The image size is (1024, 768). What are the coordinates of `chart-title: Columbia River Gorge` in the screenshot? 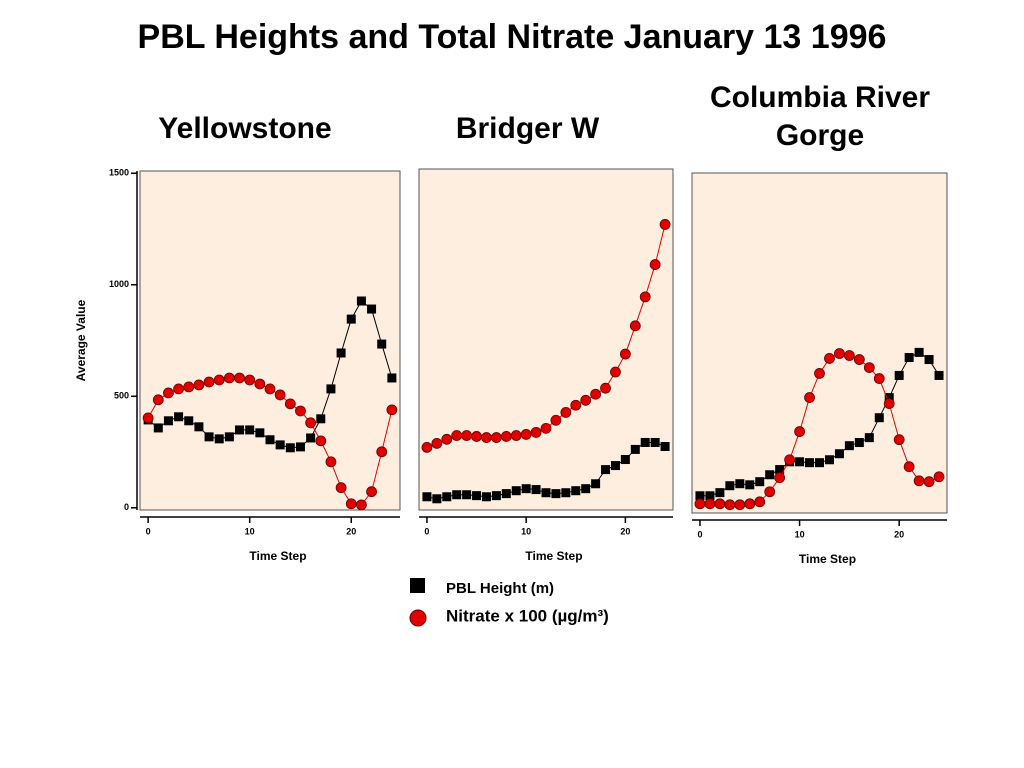 It's located at (820, 116).